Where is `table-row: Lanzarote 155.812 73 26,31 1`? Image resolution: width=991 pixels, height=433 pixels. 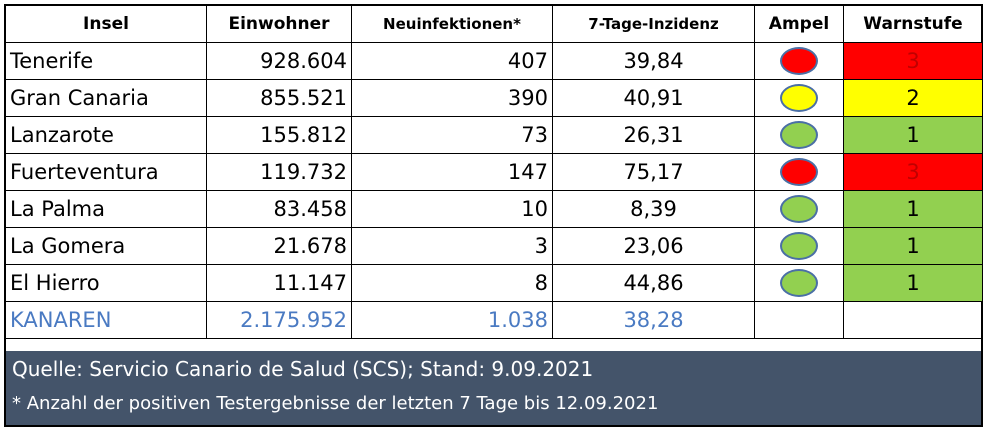 table-row: Lanzarote 155.812 73 26,31 1 is located at coordinates (494, 135).